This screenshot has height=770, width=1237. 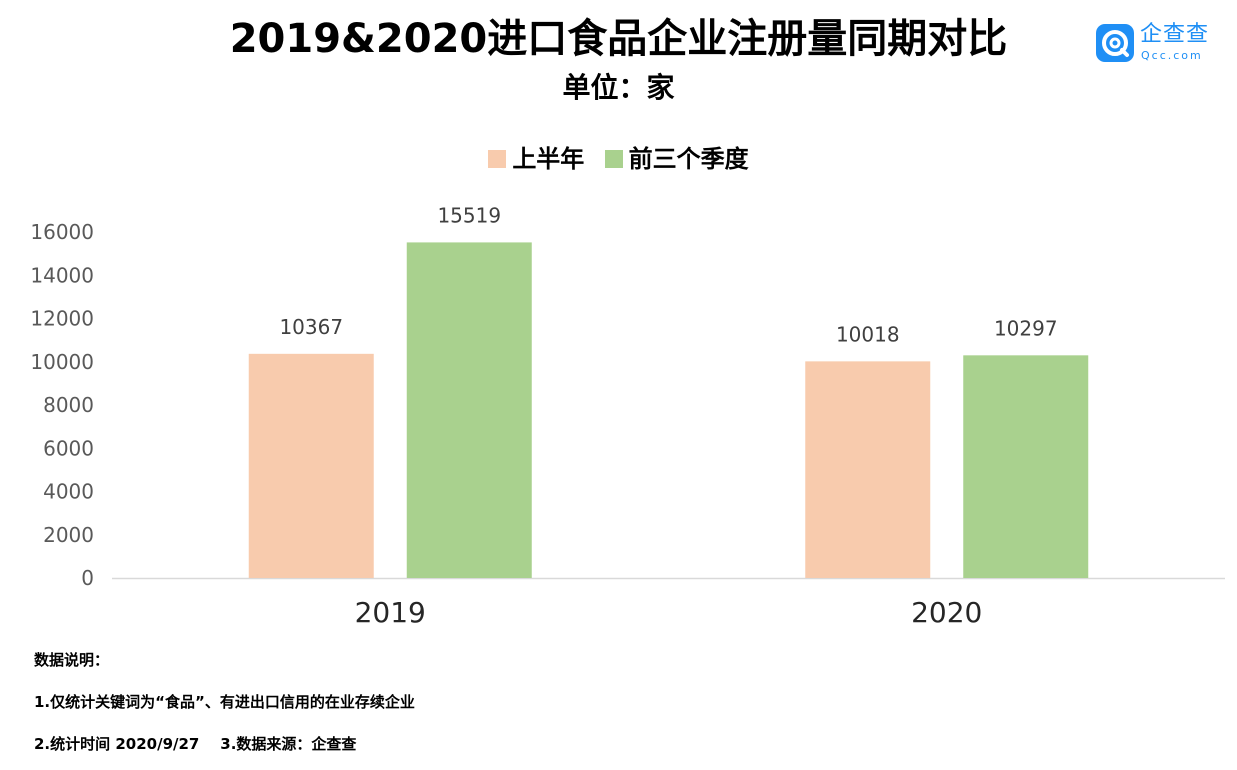 I want to click on data-label: 10018, so click(x=868, y=334).